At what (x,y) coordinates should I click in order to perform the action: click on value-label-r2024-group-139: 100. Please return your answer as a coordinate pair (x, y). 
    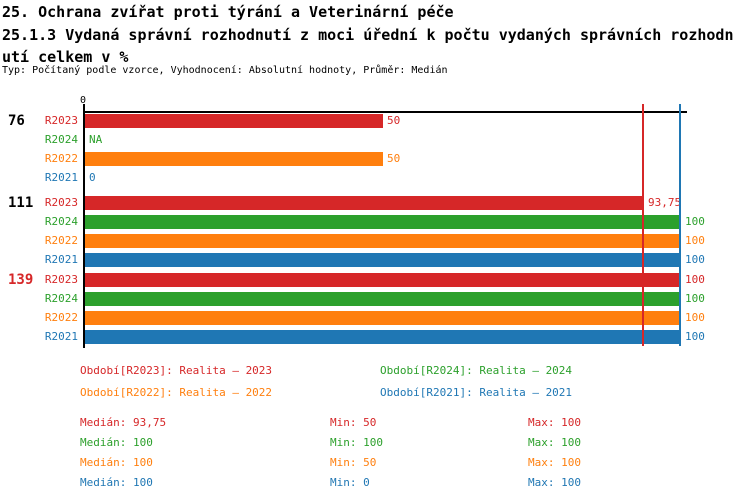
    Looking at the image, I should click on (695, 298).